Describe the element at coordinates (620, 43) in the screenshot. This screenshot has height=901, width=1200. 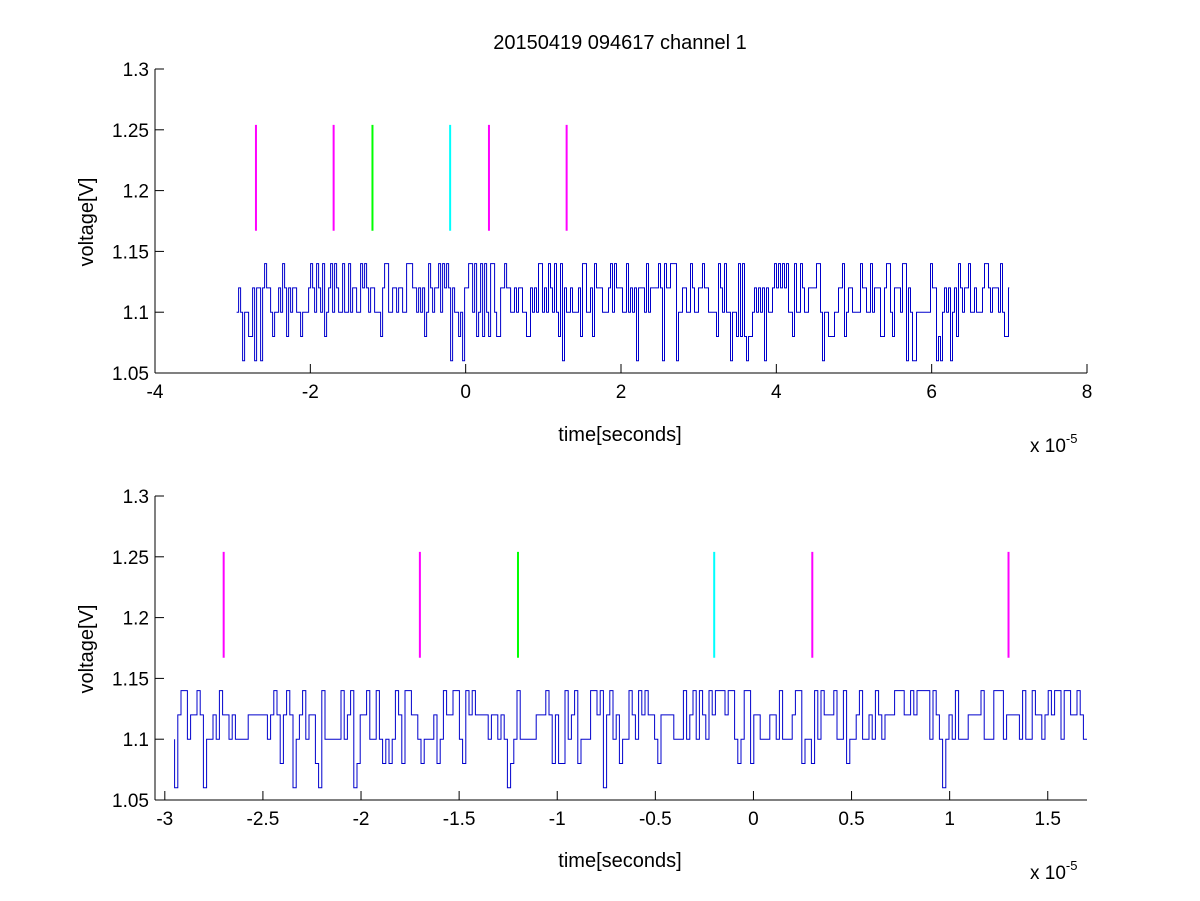
I see `figure-title: 20150419 094617 channel 1` at that location.